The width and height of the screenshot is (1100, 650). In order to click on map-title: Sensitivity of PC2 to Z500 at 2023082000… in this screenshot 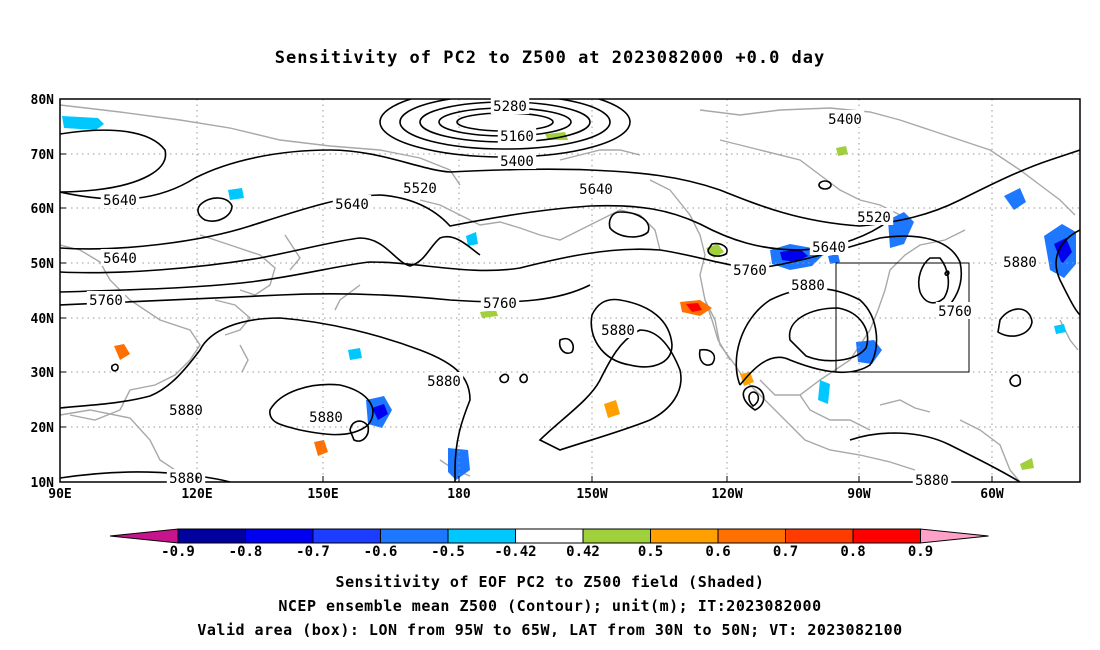, I will do `click(550, 58)`.